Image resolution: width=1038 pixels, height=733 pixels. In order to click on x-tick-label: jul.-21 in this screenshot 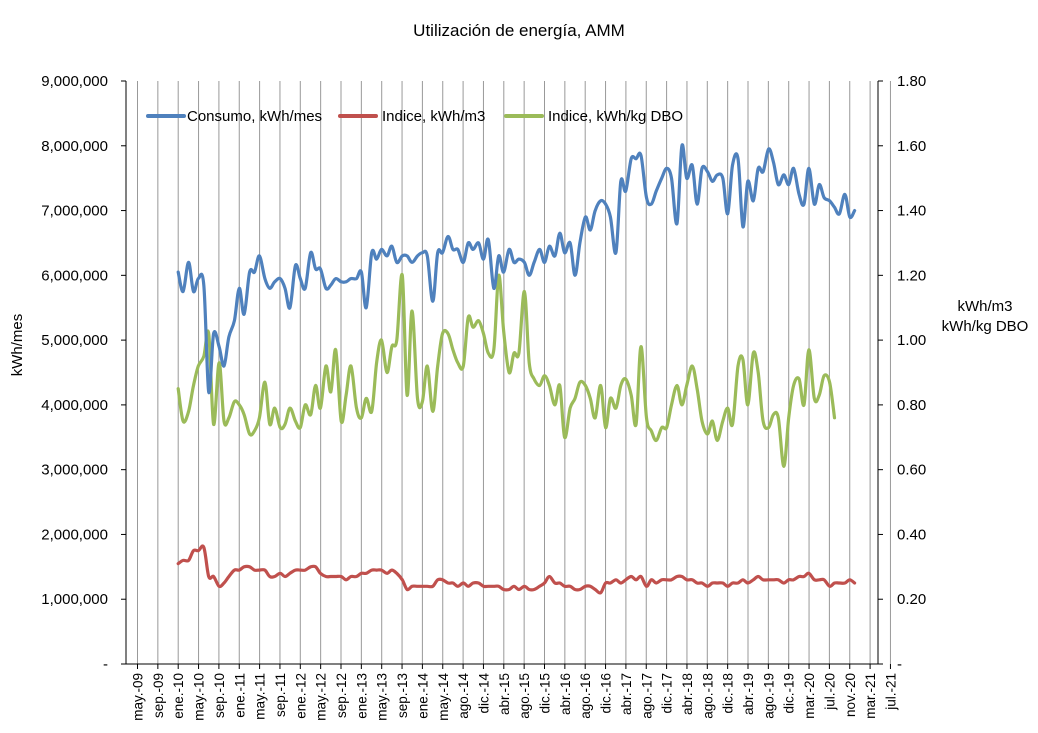, I will do `click(890, 692)`.